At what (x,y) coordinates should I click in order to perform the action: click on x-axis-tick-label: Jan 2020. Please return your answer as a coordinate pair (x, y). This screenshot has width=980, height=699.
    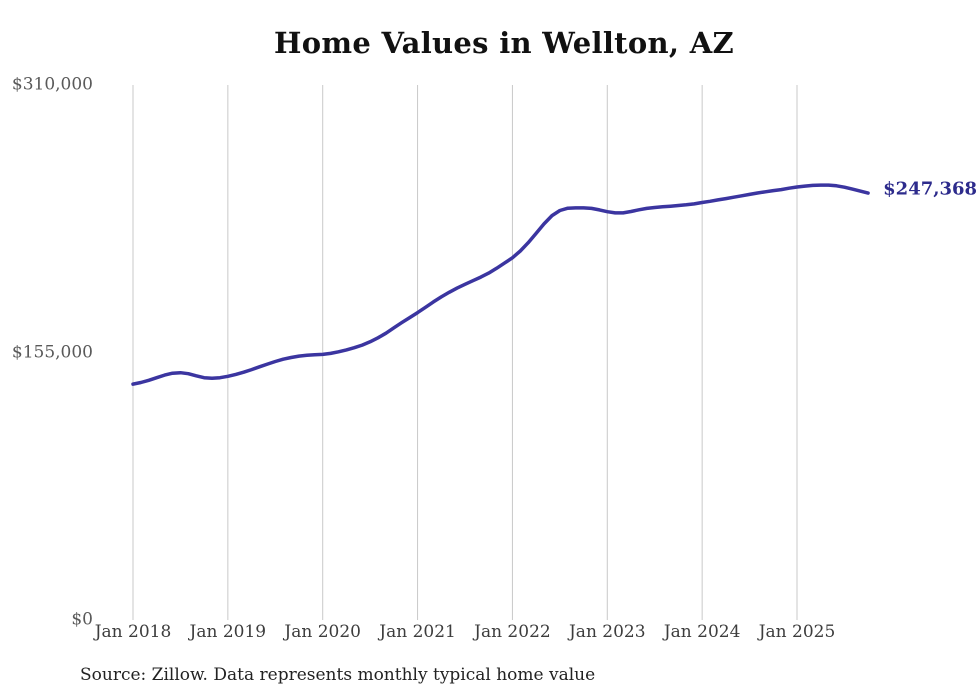
    Looking at the image, I should click on (322, 632).